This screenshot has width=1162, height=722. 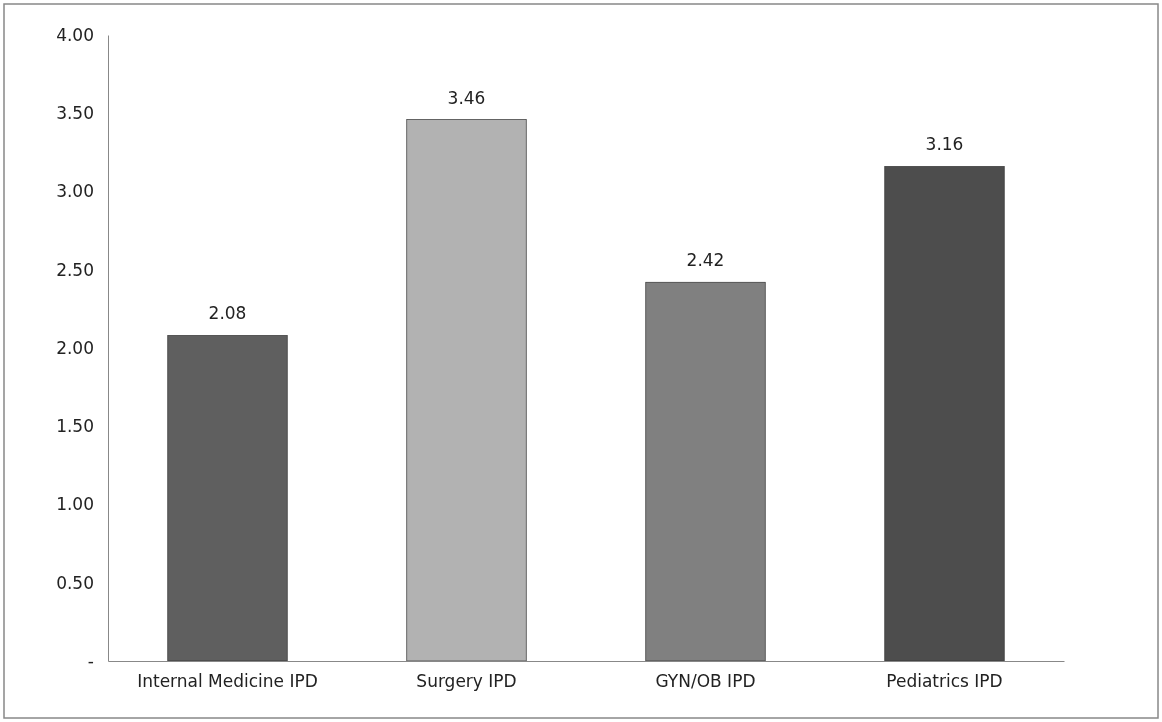 I want to click on y-tick-label: 1.50, so click(x=75, y=426).